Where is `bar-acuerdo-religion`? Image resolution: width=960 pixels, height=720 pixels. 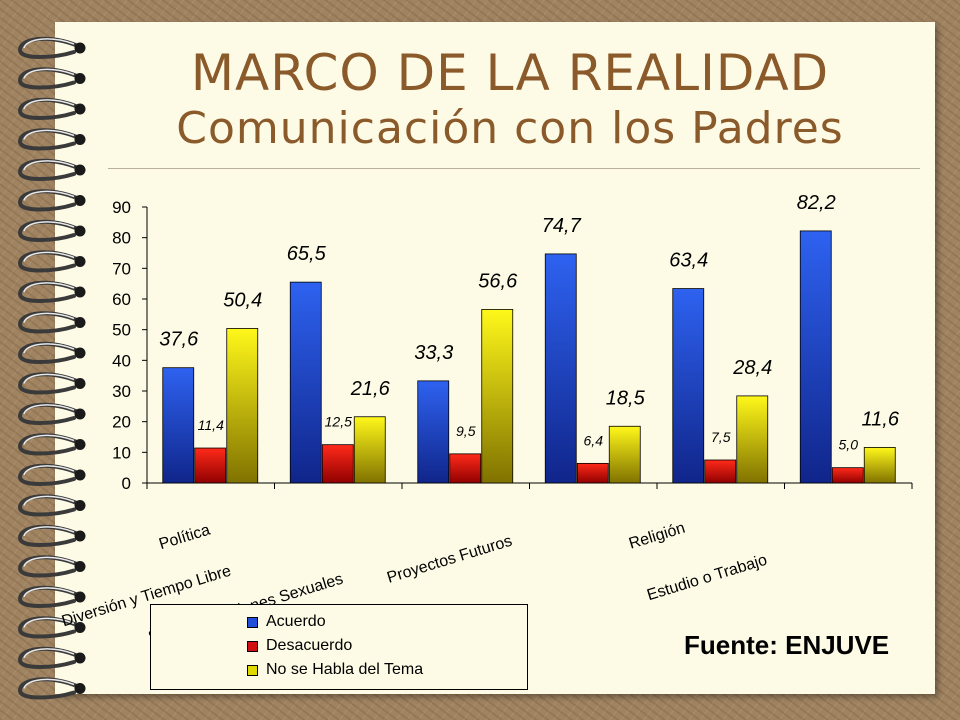 bar-acuerdo-religion is located at coordinates (688, 386).